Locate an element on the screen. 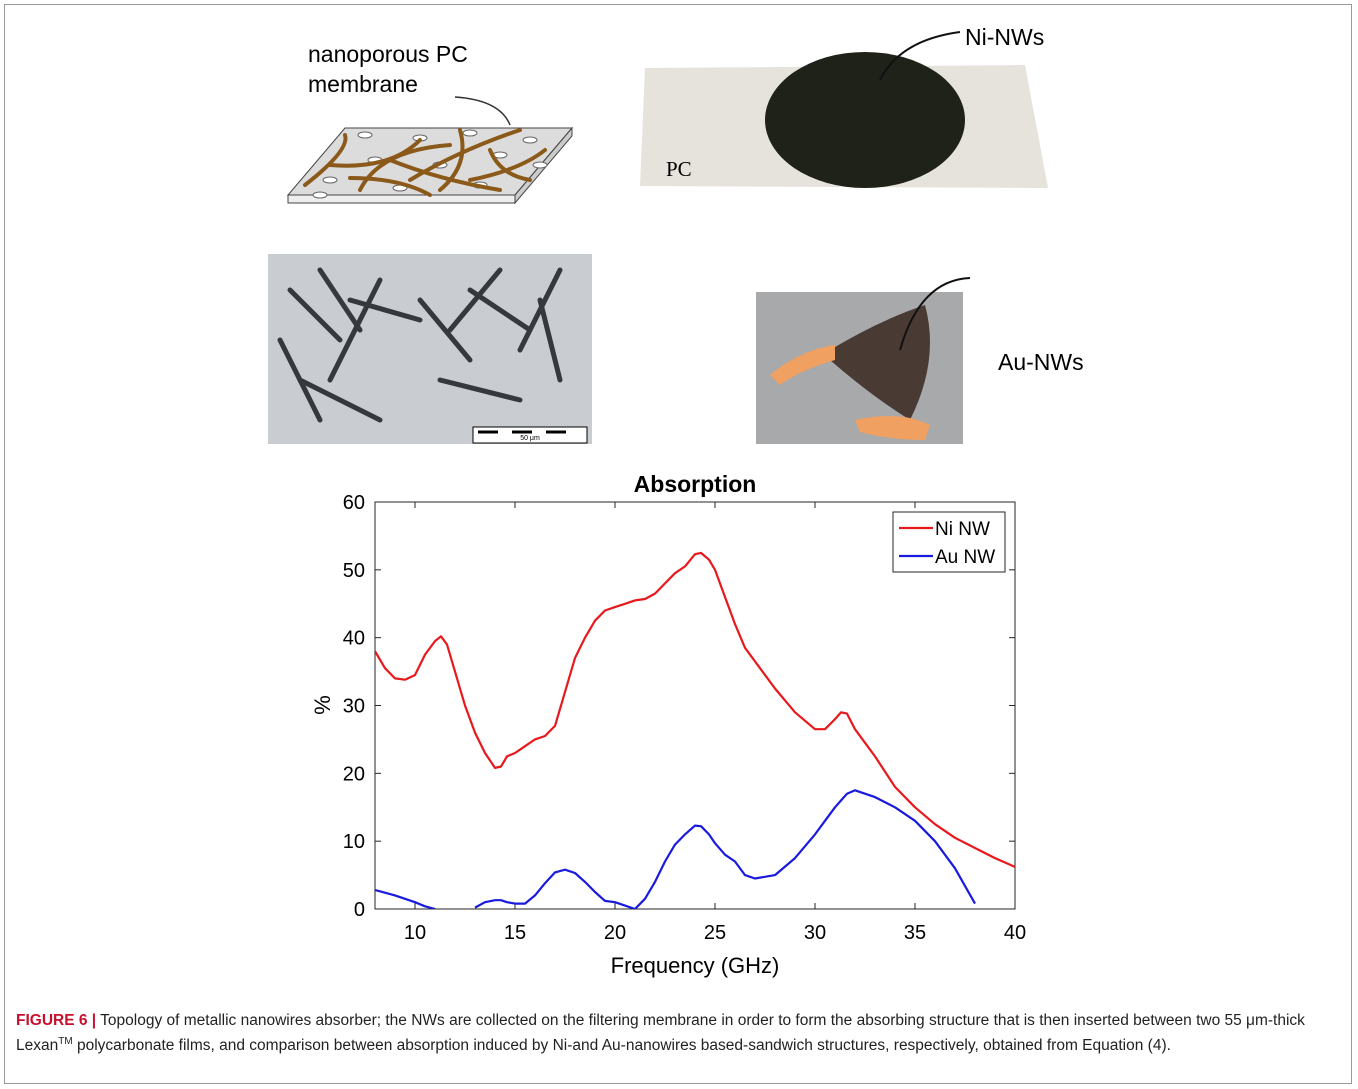 The height and width of the screenshot is (1089, 1358). x-axis-label: Frequency (GHz) is located at coordinates (695, 965).